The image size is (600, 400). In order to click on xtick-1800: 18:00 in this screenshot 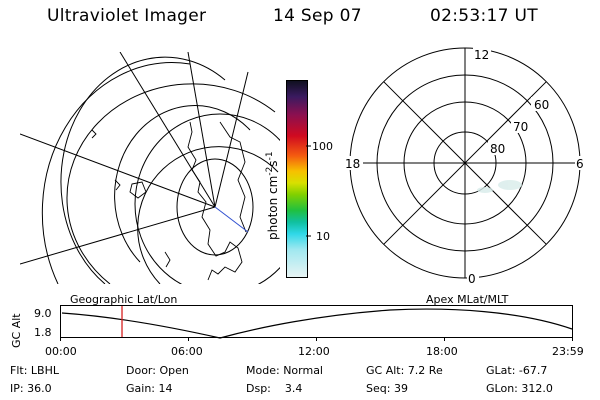, I will do `click(442, 351)`.